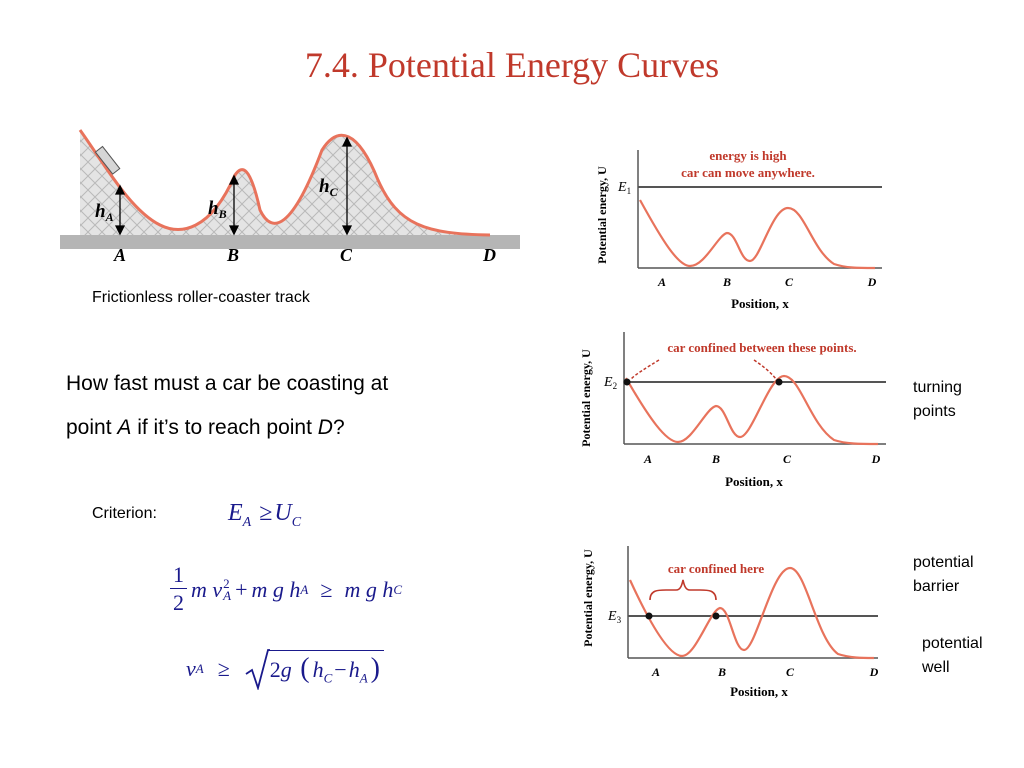  What do you see at coordinates (610, 383) in the screenshot?
I see `energy-level-label: E2` at bounding box center [610, 383].